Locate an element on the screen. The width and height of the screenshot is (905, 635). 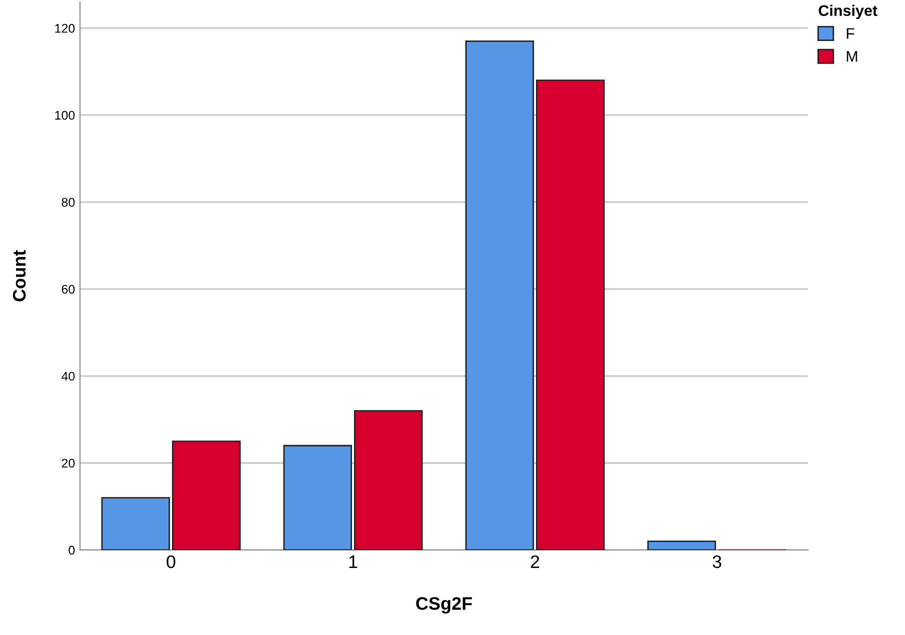
y-axis-title: Count is located at coordinates (19, 276).